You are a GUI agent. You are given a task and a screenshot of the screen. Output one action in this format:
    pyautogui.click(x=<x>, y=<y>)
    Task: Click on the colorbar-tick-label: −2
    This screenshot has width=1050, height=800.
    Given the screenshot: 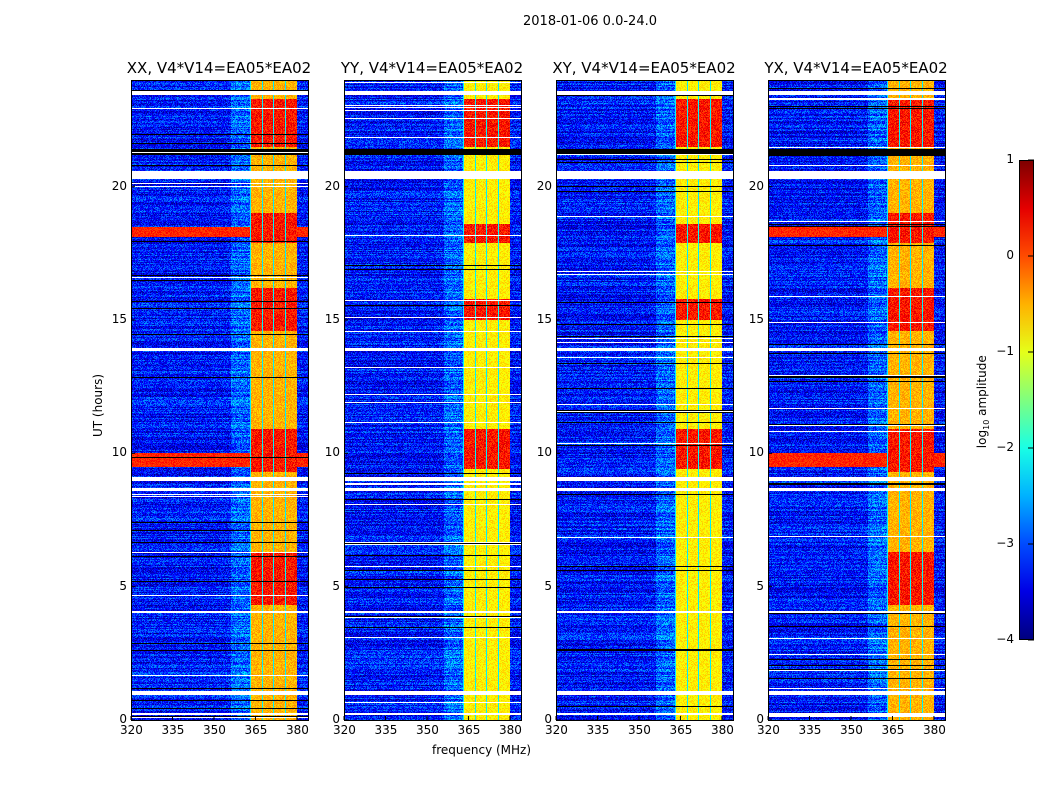 What is the action you would take?
    pyautogui.click(x=1005, y=447)
    